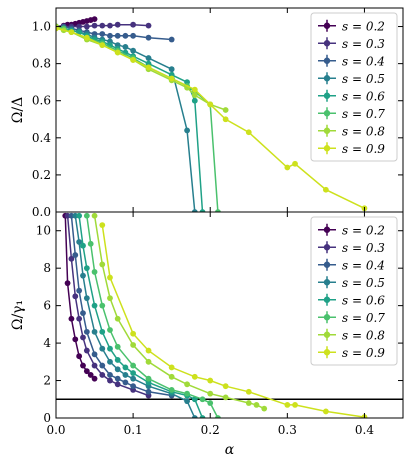 The width and height of the screenshot is (415, 462). I want to click on y-tick-label: 4, so click(47, 343).